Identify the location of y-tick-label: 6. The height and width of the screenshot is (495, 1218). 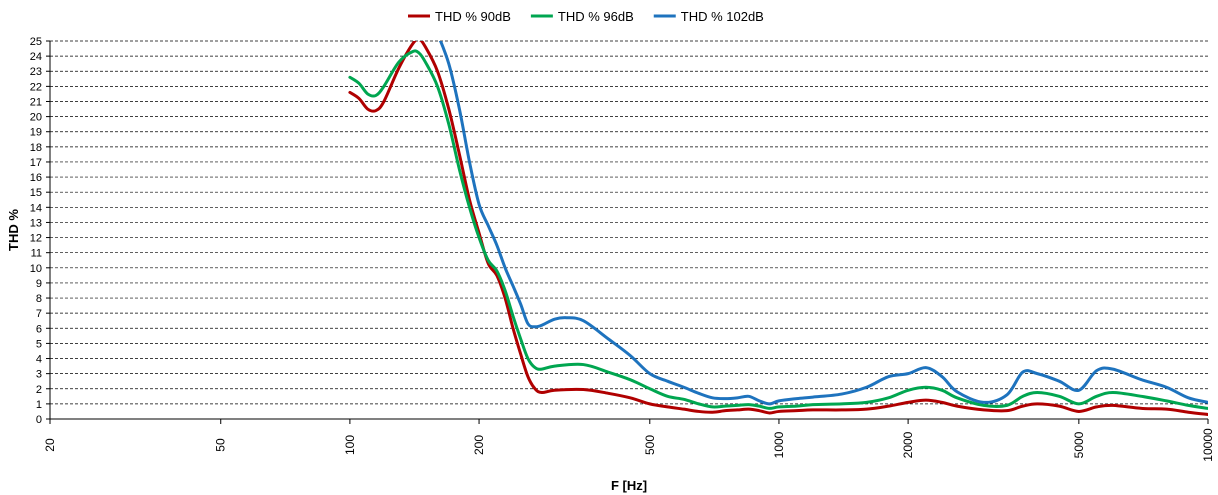
(39, 329).